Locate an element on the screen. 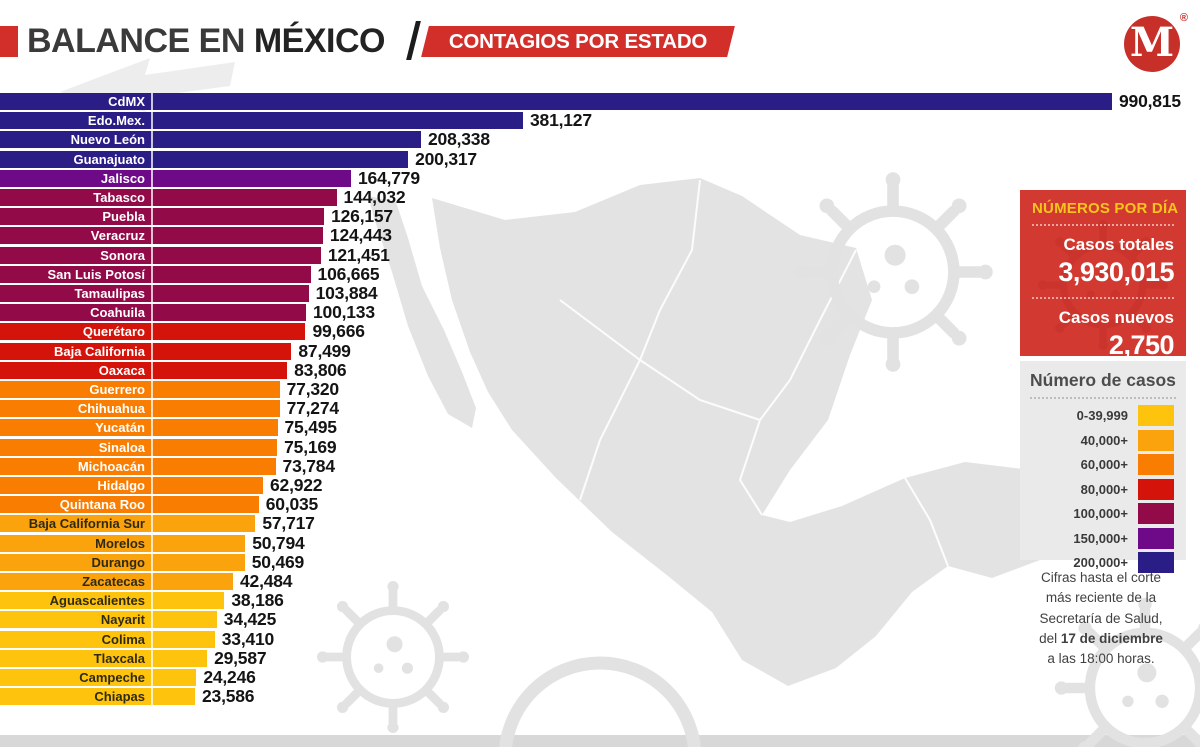 Image resolution: width=1200 pixels, height=747 pixels. state-label: Quintana Roo is located at coordinates (102, 505).